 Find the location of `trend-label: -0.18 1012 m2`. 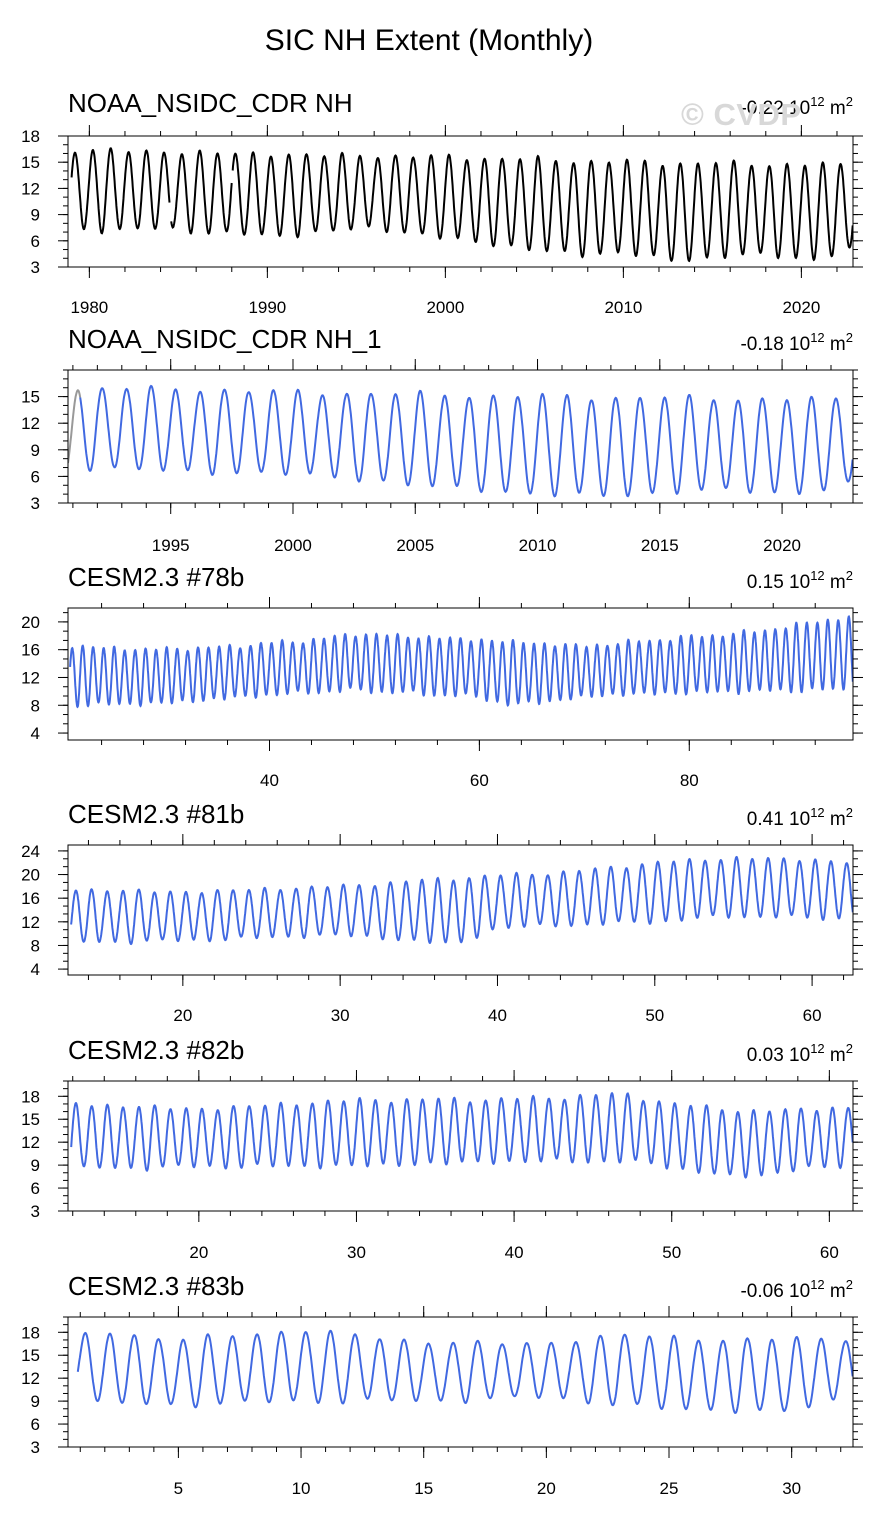

trend-label: -0.18 1012 m2 is located at coordinates (796, 342).